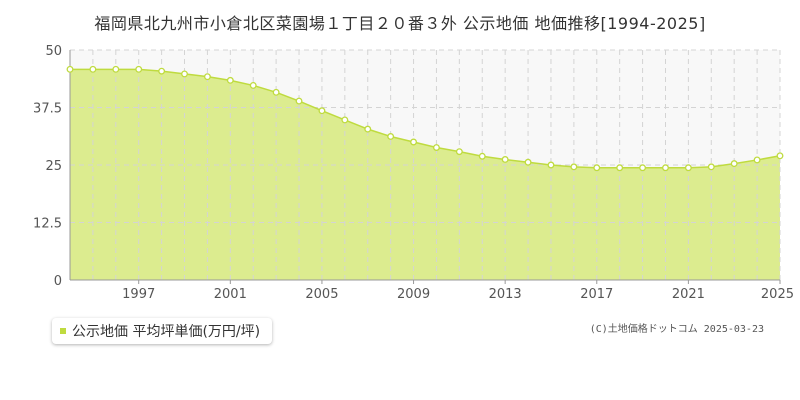 Image resolution: width=800 pixels, height=400 pixels. Describe the element at coordinates (63, 331) in the screenshot. I see `legend-swatch` at that location.